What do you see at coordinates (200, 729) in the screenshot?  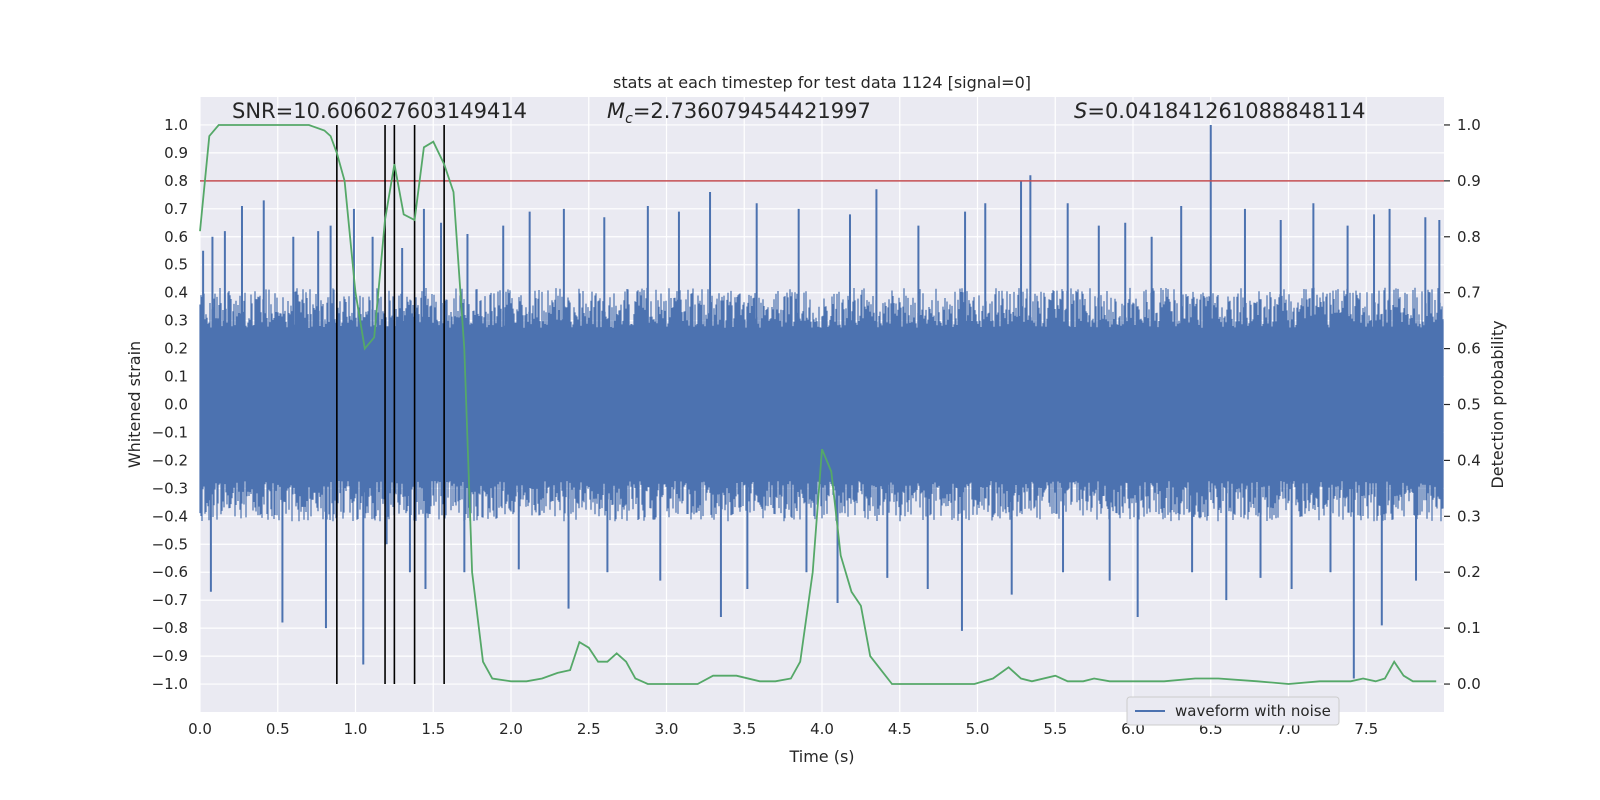 I see `x-tick-label: 0.0` at bounding box center [200, 729].